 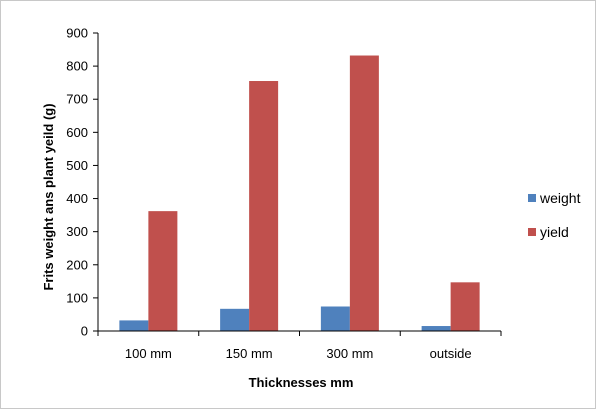 I want to click on y-tick-label: 500, so click(x=77, y=165).